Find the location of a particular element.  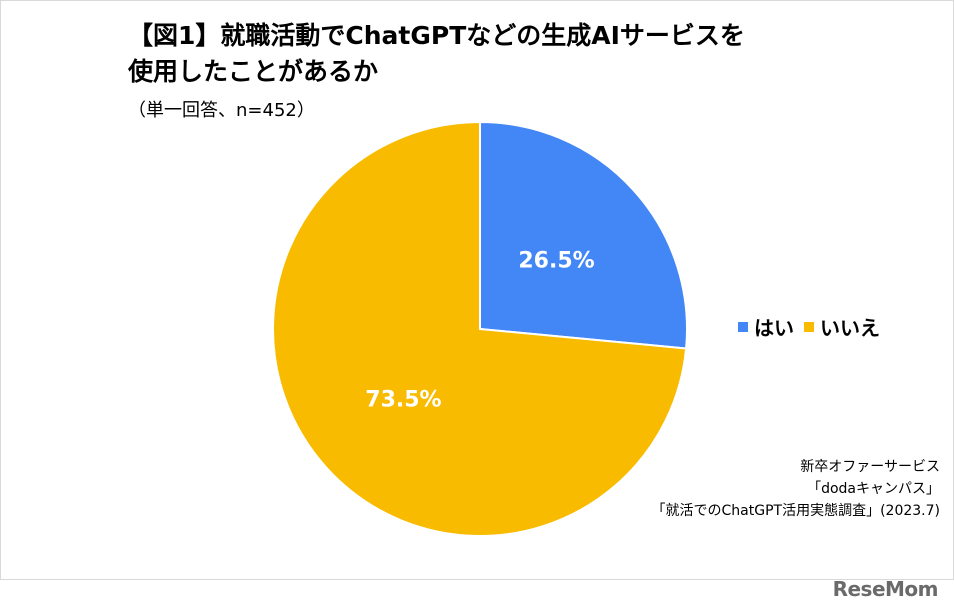

pie-slice-yes is located at coordinates (583, 235).